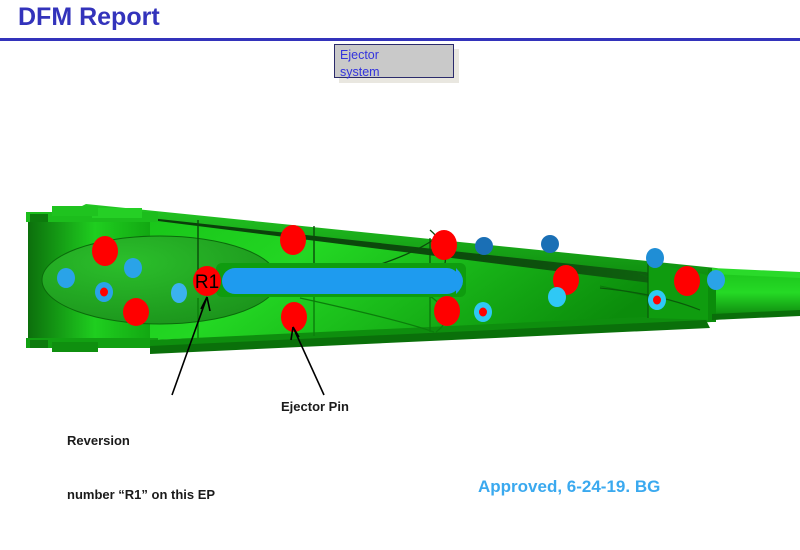  Describe the element at coordinates (117, 213) in the screenshot. I see `left-top-boss` at that location.